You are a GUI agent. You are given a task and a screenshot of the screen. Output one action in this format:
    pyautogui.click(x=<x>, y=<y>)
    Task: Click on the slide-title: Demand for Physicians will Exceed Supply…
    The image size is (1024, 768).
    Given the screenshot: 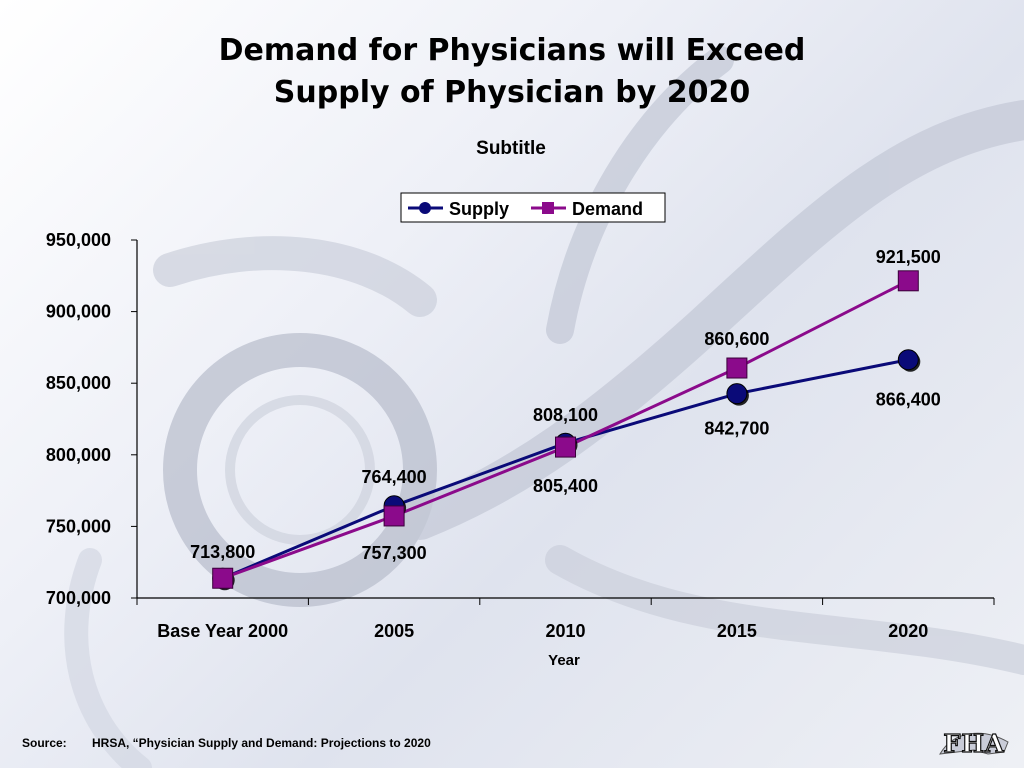 What is the action you would take?
    pyautogui.click(x=512, y=72)
    